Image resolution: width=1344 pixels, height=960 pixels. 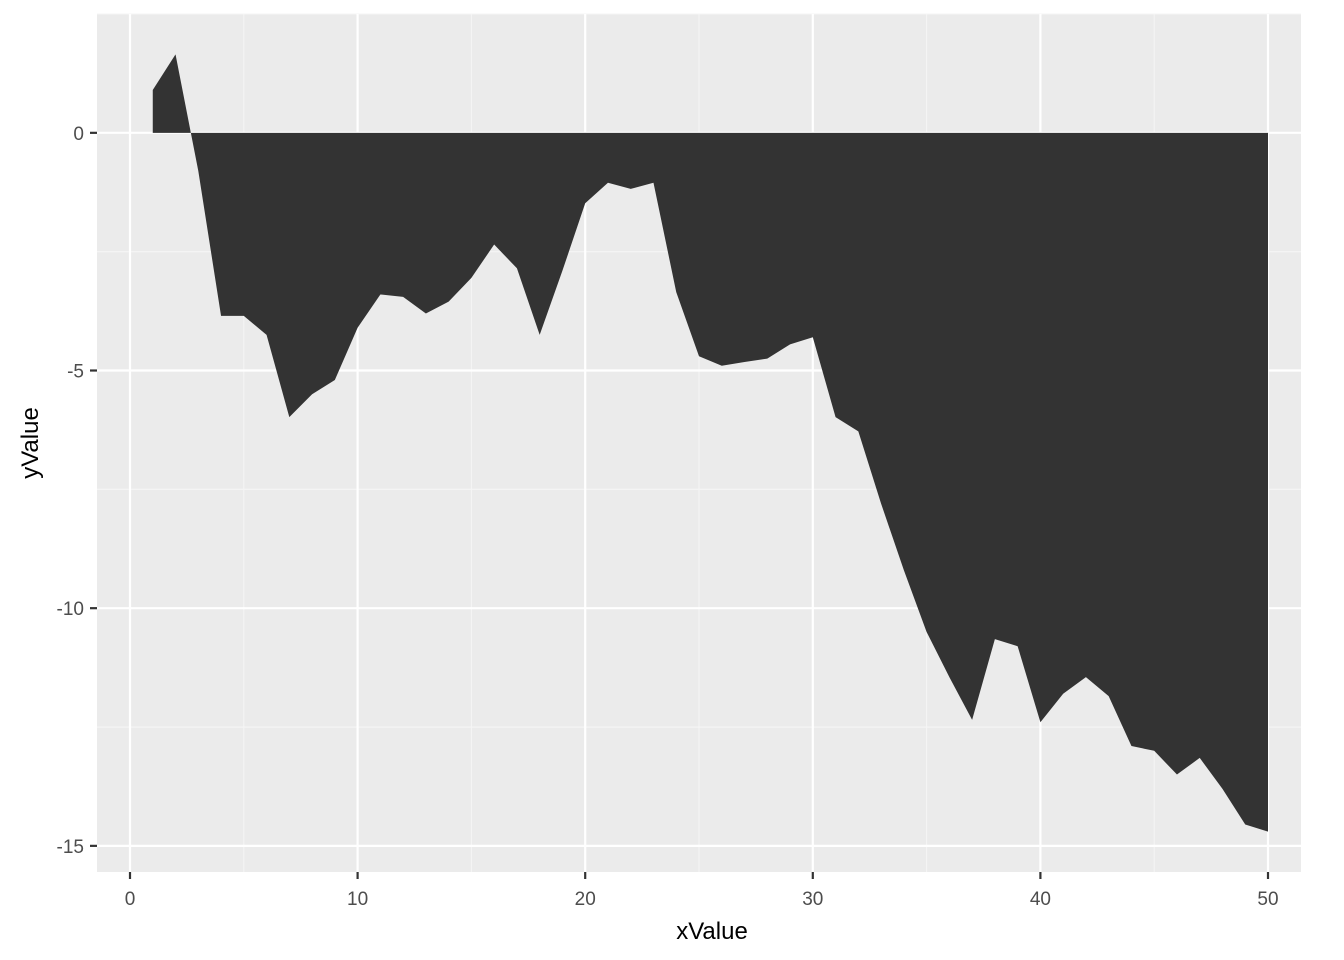 What do you see at coordinates (78, 134) in the screenshot?
I see `y-tick-label: 0` at bounding box center [78, 134].